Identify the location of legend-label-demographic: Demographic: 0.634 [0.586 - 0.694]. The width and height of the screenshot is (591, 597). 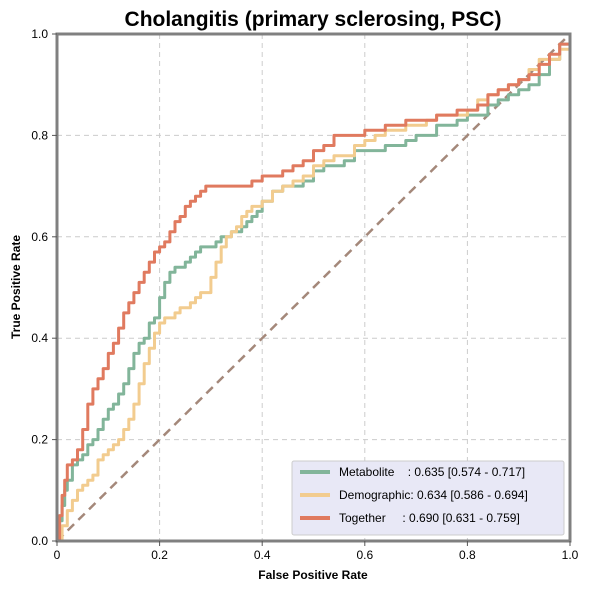
(433, 495).